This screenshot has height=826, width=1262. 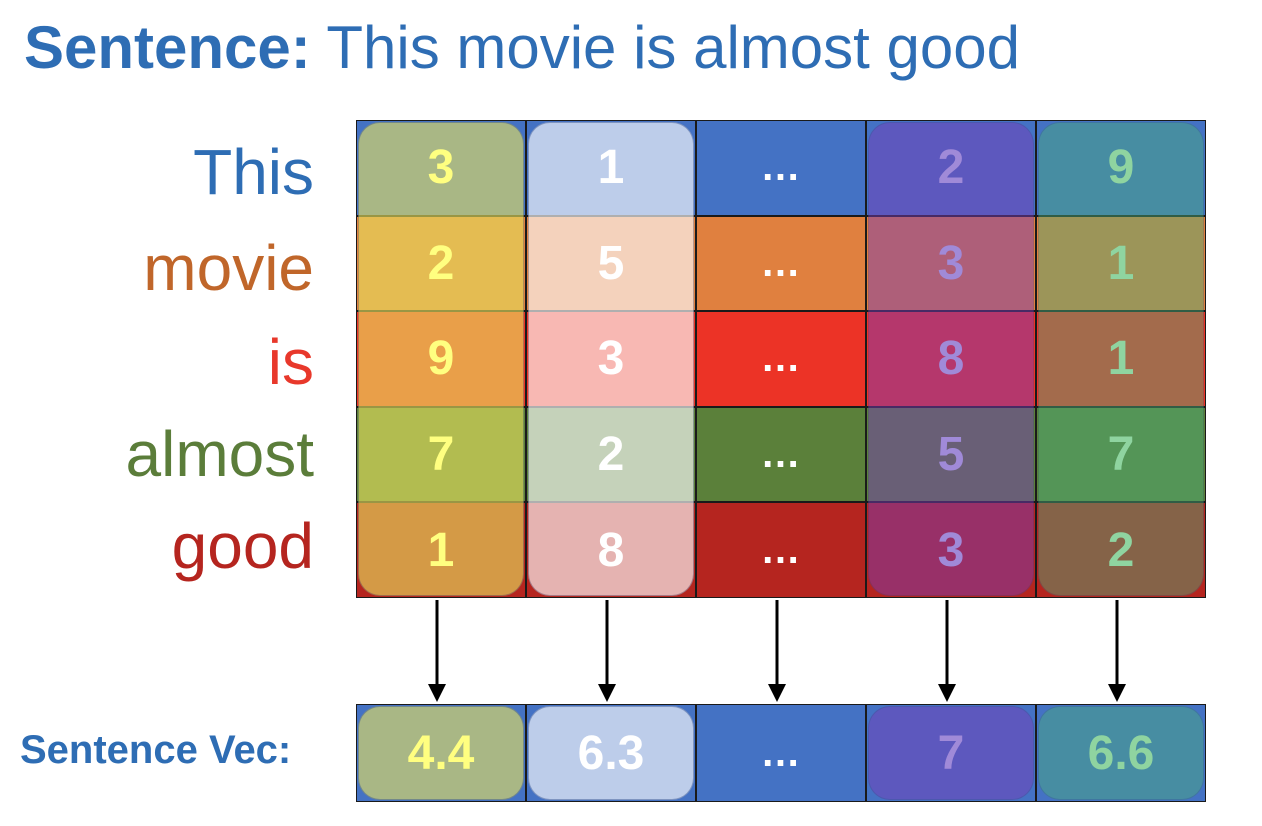 What do you see at coordinates (242, 546) in the screenshot?
I see `word-label-good: good` at bounding box center [242, 546].